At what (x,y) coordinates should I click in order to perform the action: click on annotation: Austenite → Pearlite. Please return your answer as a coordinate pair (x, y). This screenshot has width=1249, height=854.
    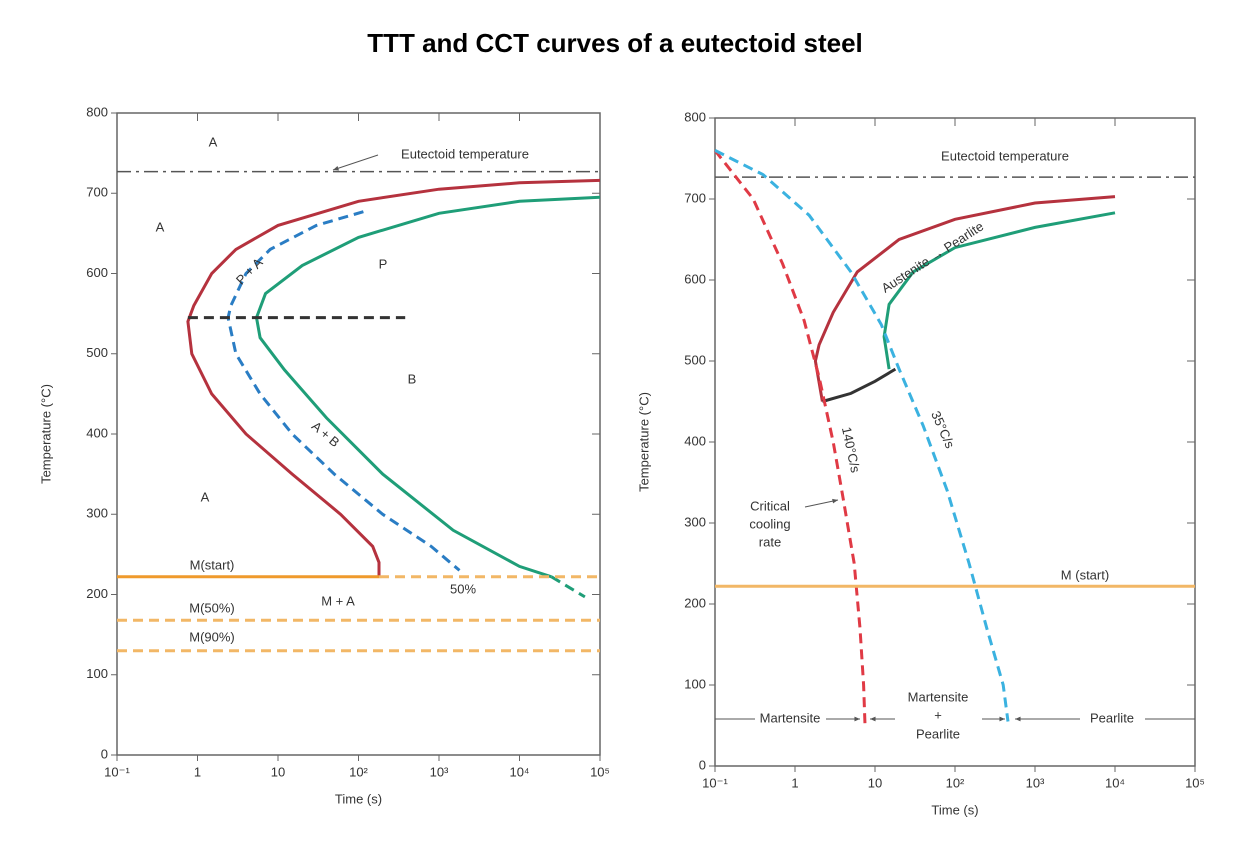
    Looking at the image, I should click on (933, 257).